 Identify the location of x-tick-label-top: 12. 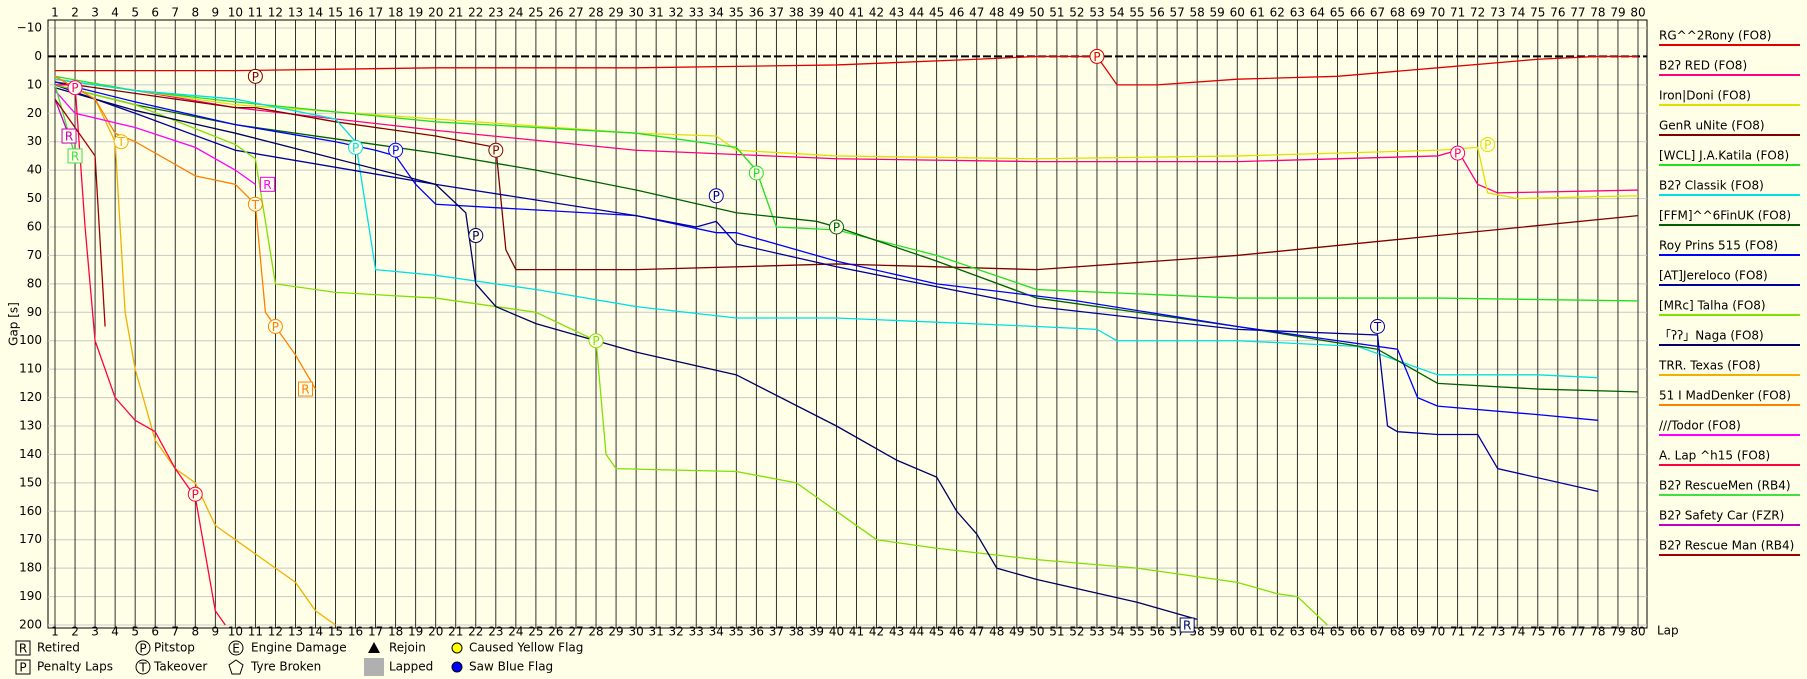
(275, 13).